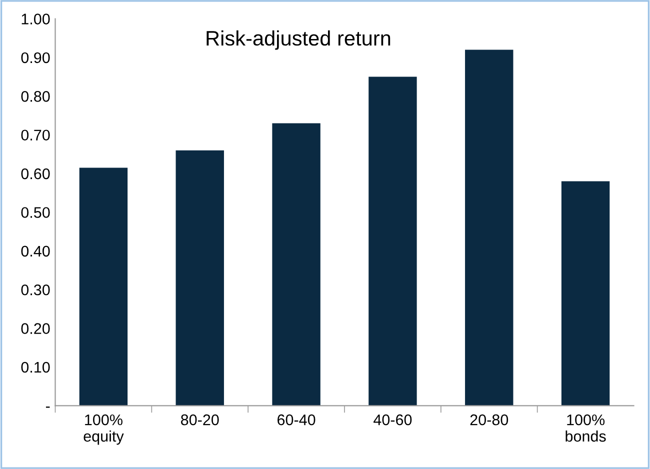 The image size is (650, 469). I want to click on y-tick-label: 0.40, so click(35, 251).